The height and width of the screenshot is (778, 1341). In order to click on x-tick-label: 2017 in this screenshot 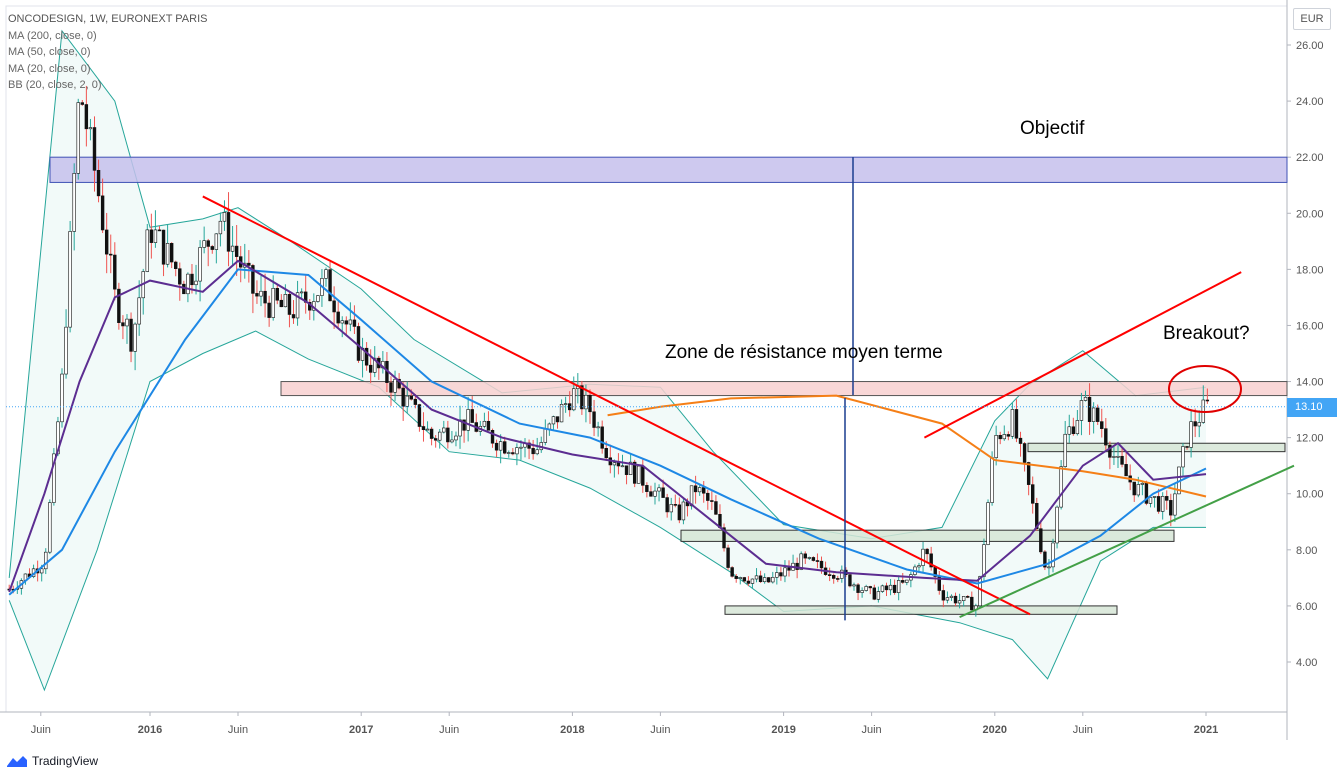, I will do `click(361, 730)`.